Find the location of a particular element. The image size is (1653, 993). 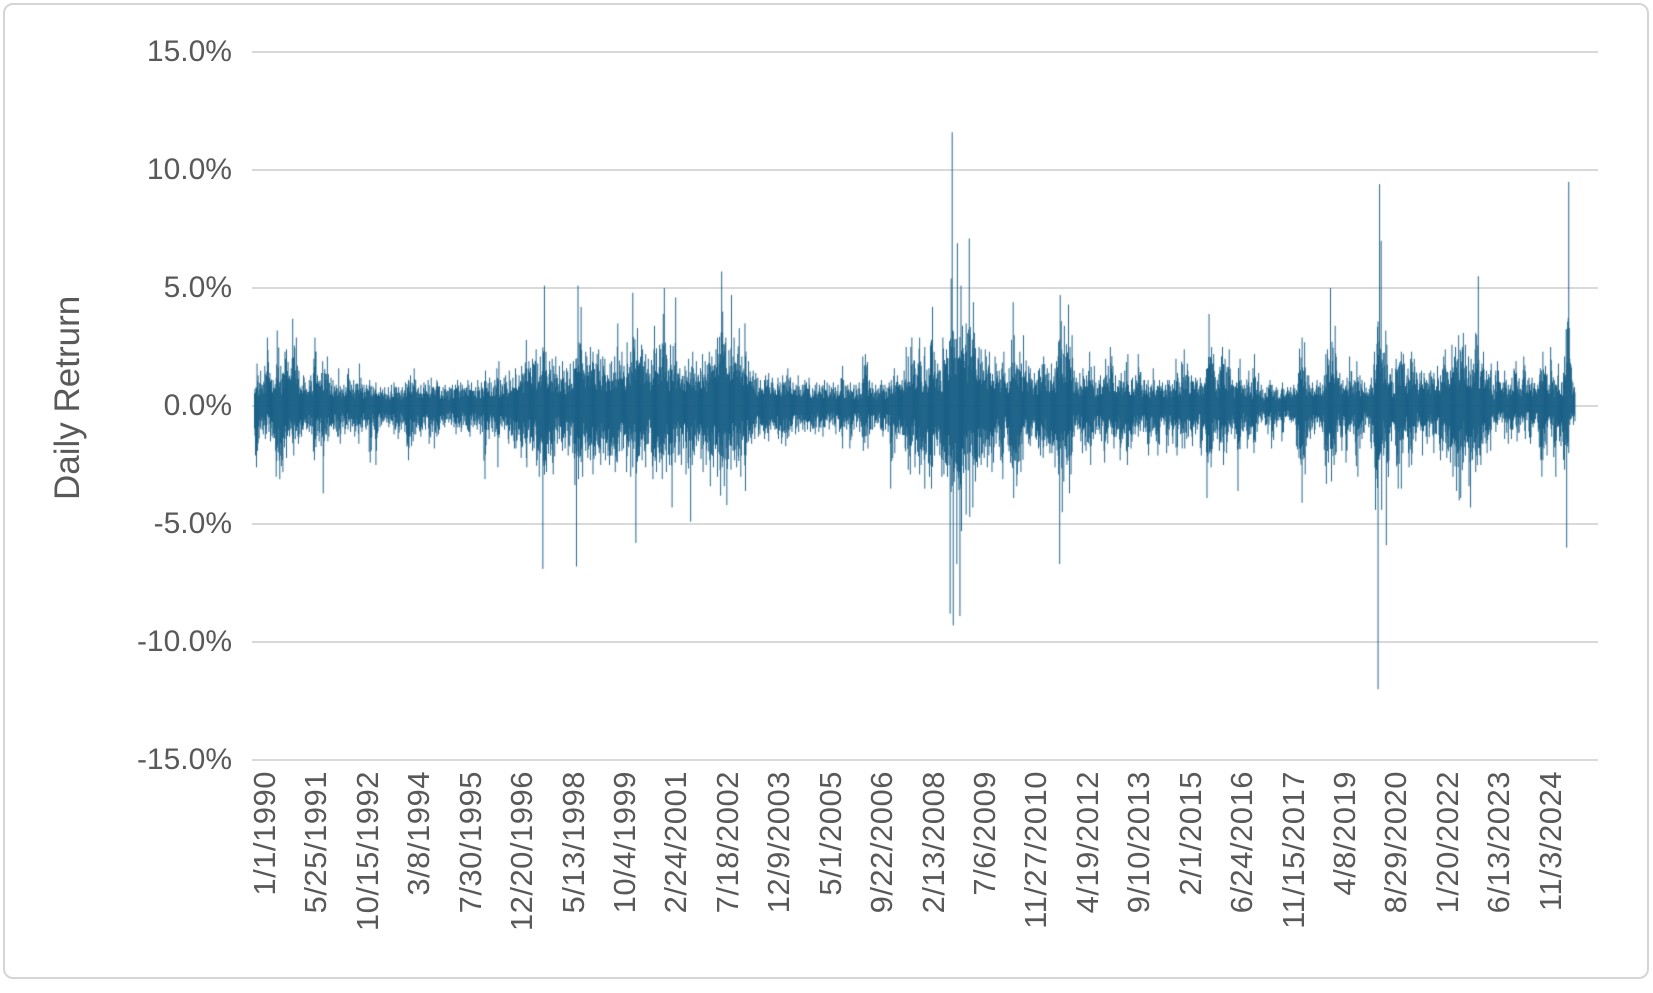

x-tick-label: 2/13/2008 is located at coordinates (933, 842).